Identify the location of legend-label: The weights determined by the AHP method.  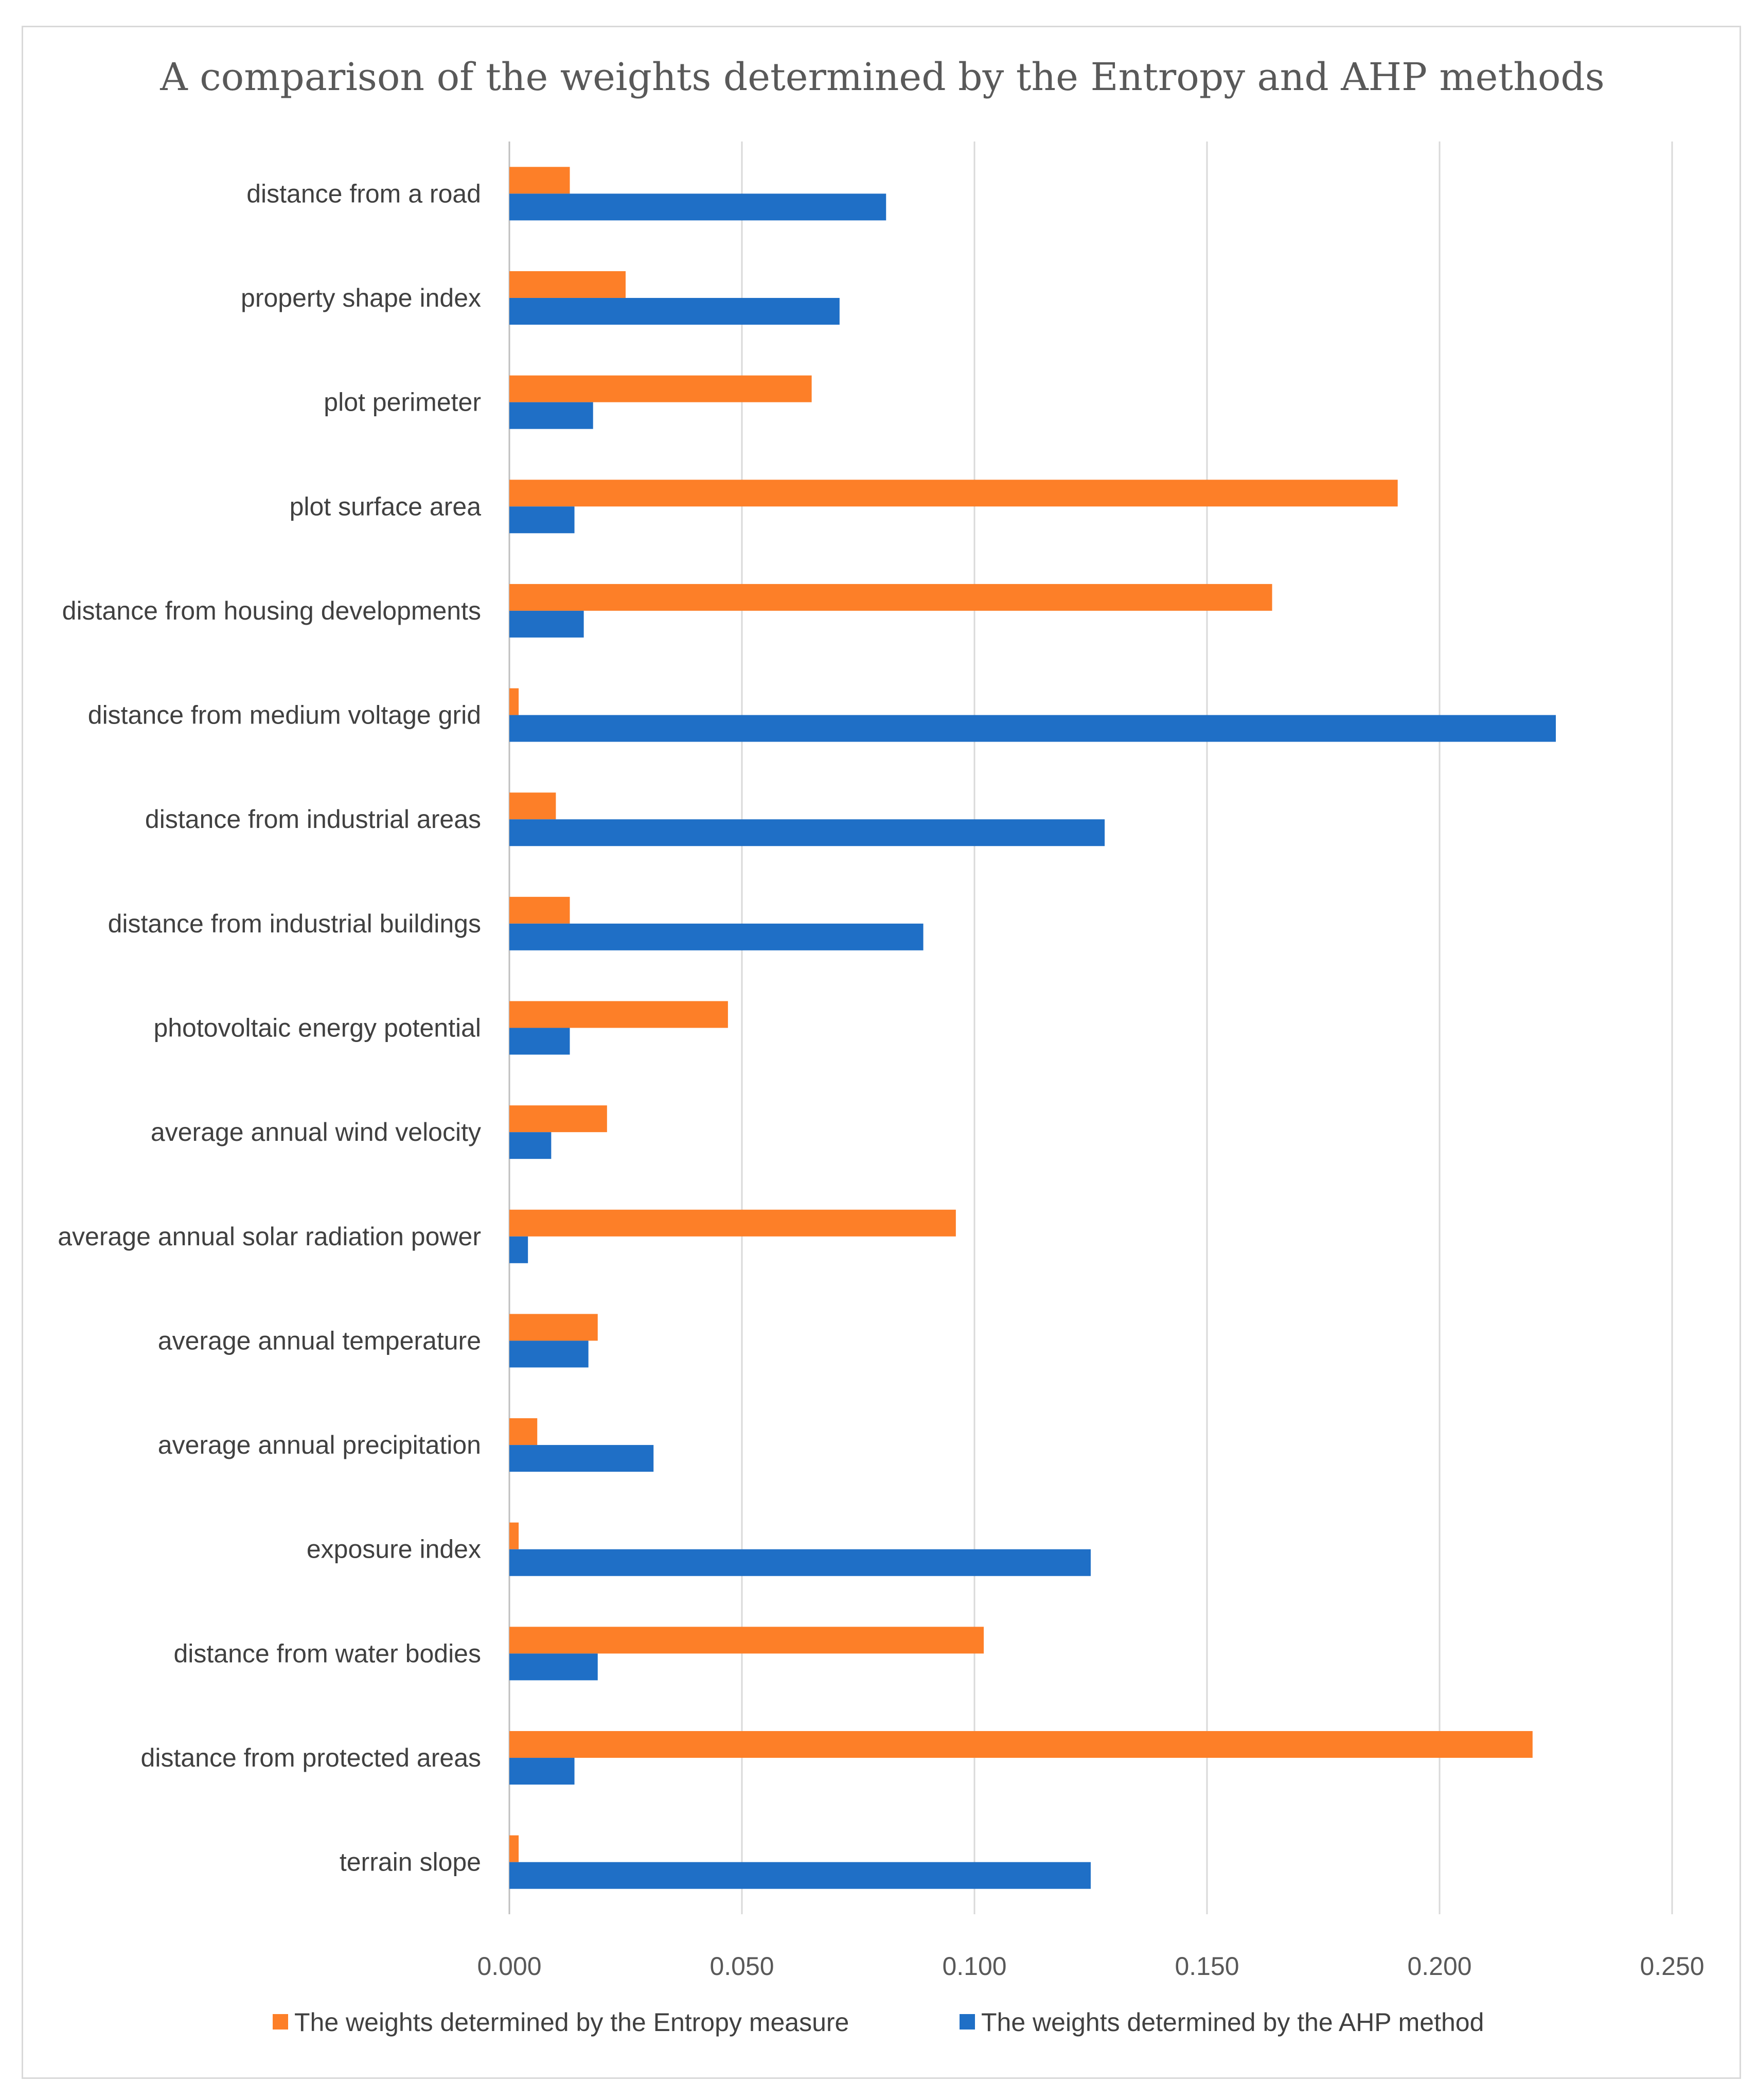
(1232, 2022).